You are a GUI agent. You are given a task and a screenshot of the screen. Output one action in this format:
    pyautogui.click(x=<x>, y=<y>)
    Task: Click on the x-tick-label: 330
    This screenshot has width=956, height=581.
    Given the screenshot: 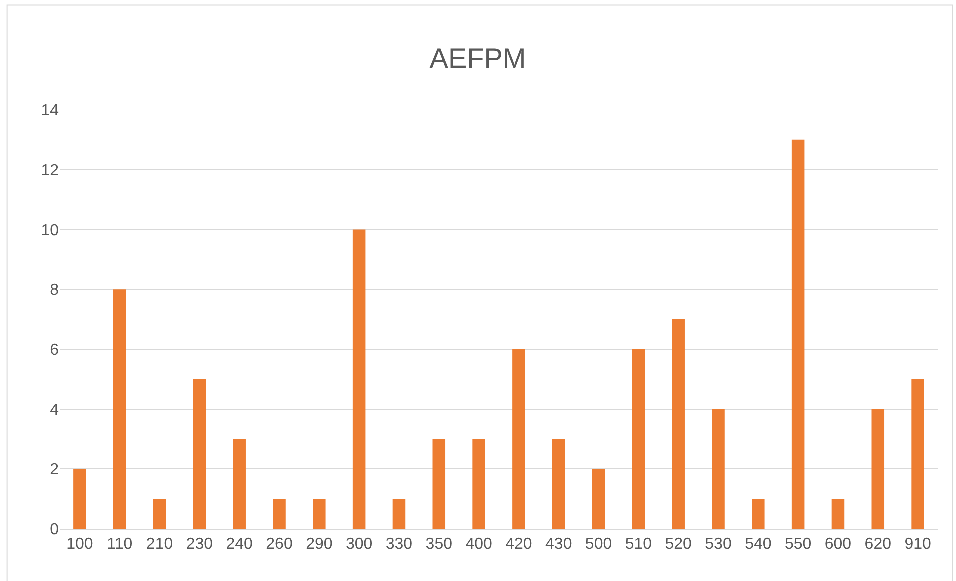 What is the action you would take?
    pyautogui.click(x=399, y=545)
    